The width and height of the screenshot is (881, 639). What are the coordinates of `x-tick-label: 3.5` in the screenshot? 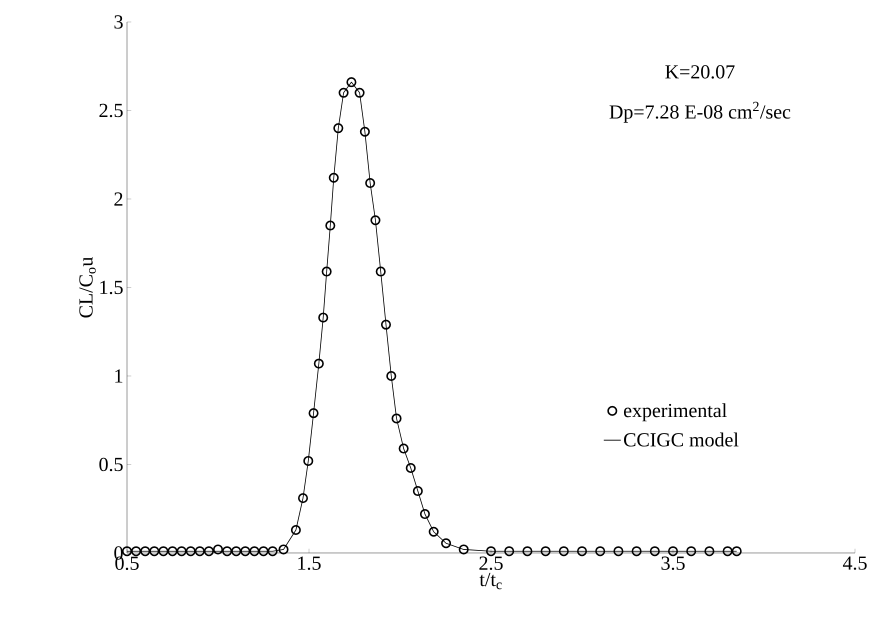 It's located at (673, 563).